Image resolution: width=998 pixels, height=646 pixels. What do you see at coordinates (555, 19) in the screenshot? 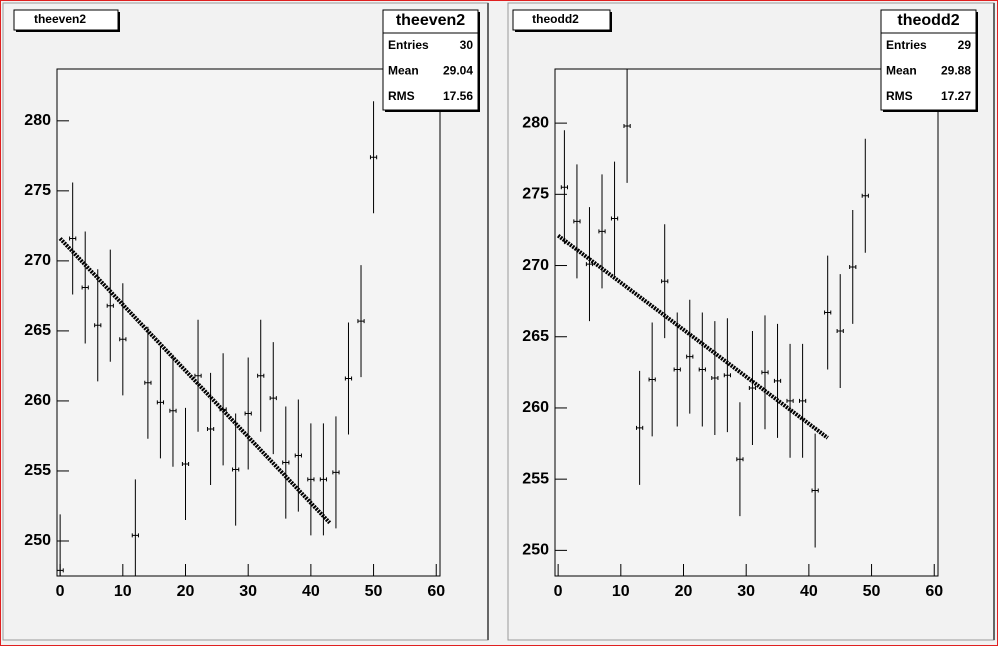
I see `title: theodd2` at bounding box center [555, 19].